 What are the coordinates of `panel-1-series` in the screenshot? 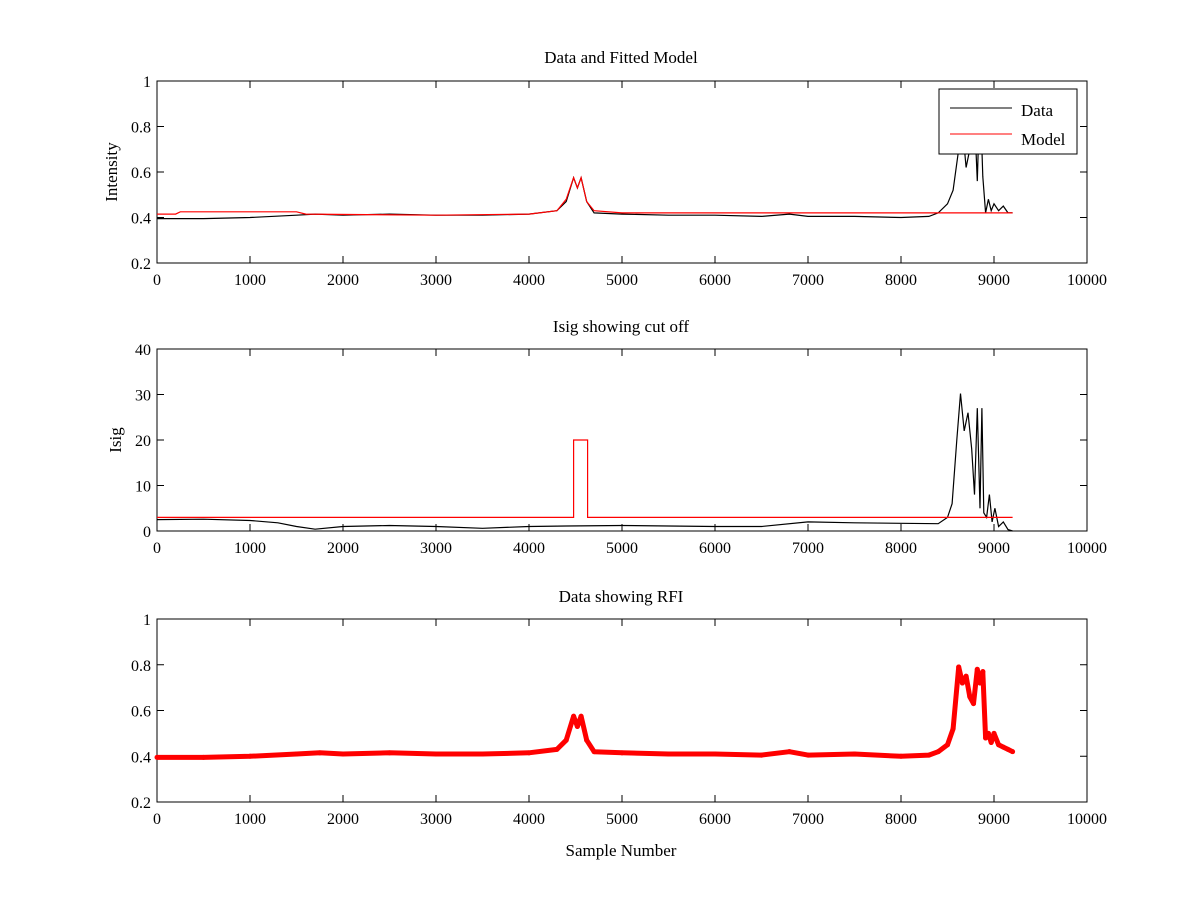 It's located at (585, 155).